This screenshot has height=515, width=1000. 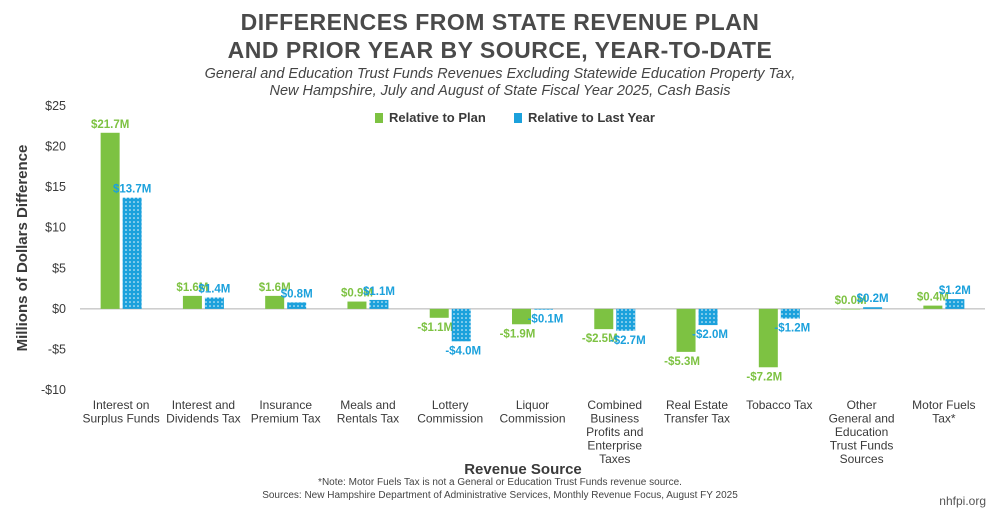 What do you see at coordinates (435, 328) in the screenshot?
I see `data-label: -$1.1M` at bounding box center [435, 328].